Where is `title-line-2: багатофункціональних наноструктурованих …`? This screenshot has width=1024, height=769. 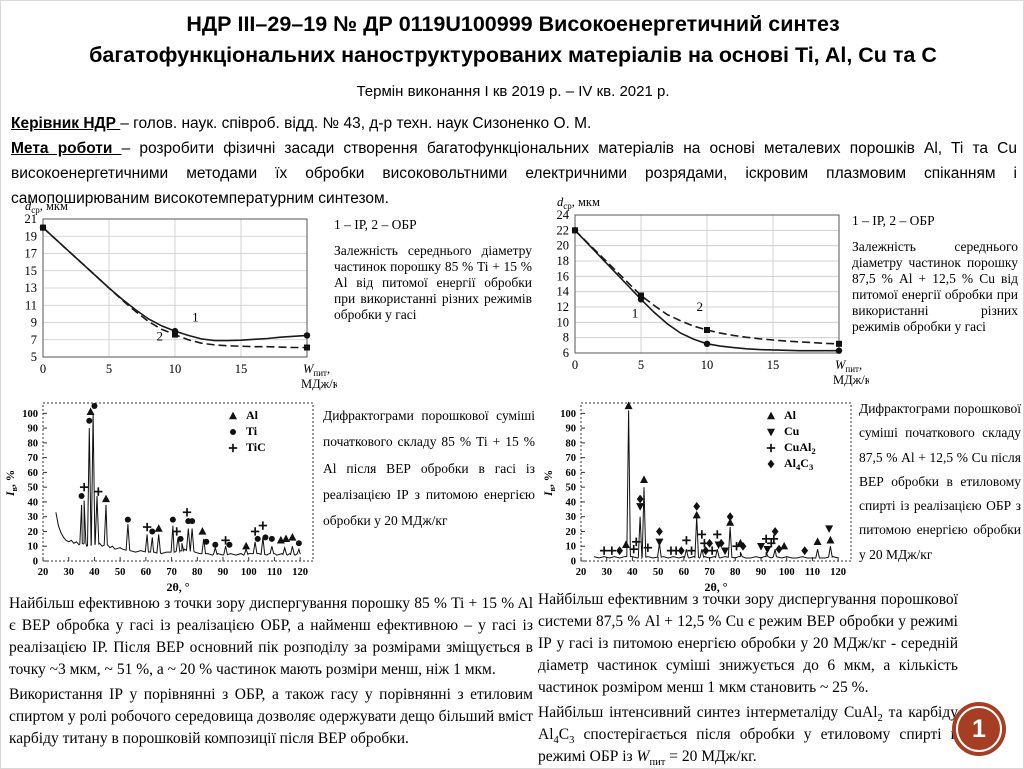 title-line-2: багатофункціональних наноструктурованих … is located at coordinates (513, 55).